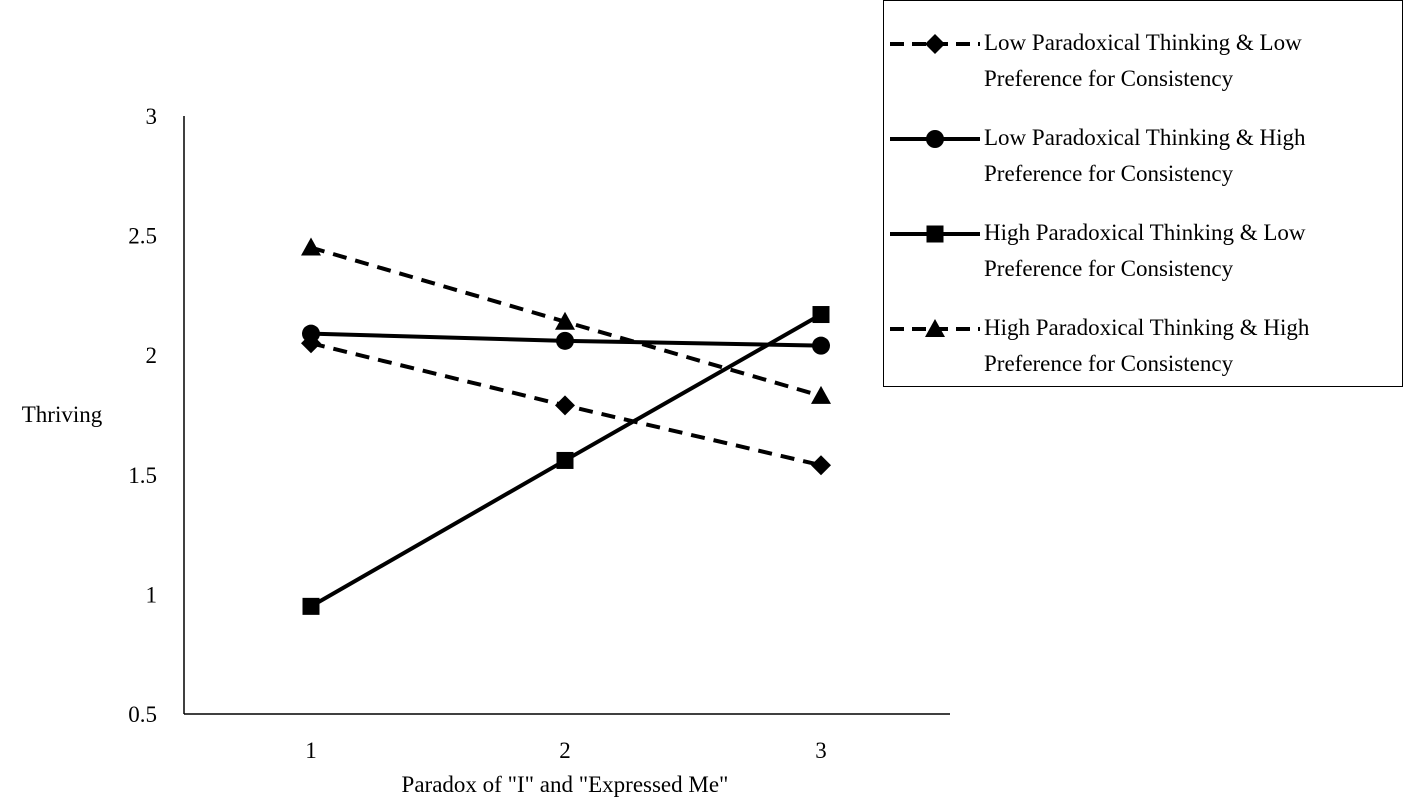 The image size is (1405, 801). Describe the element at coordinates (142, 236) in the screenshot. I see `y-tick-label: 2.5` at that location.